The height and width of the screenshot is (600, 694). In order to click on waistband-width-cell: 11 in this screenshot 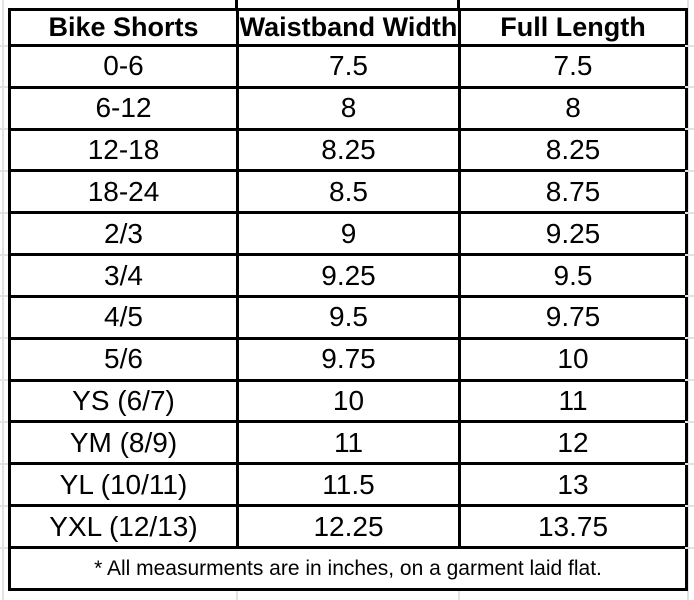, I will do `click(348, 443)`.